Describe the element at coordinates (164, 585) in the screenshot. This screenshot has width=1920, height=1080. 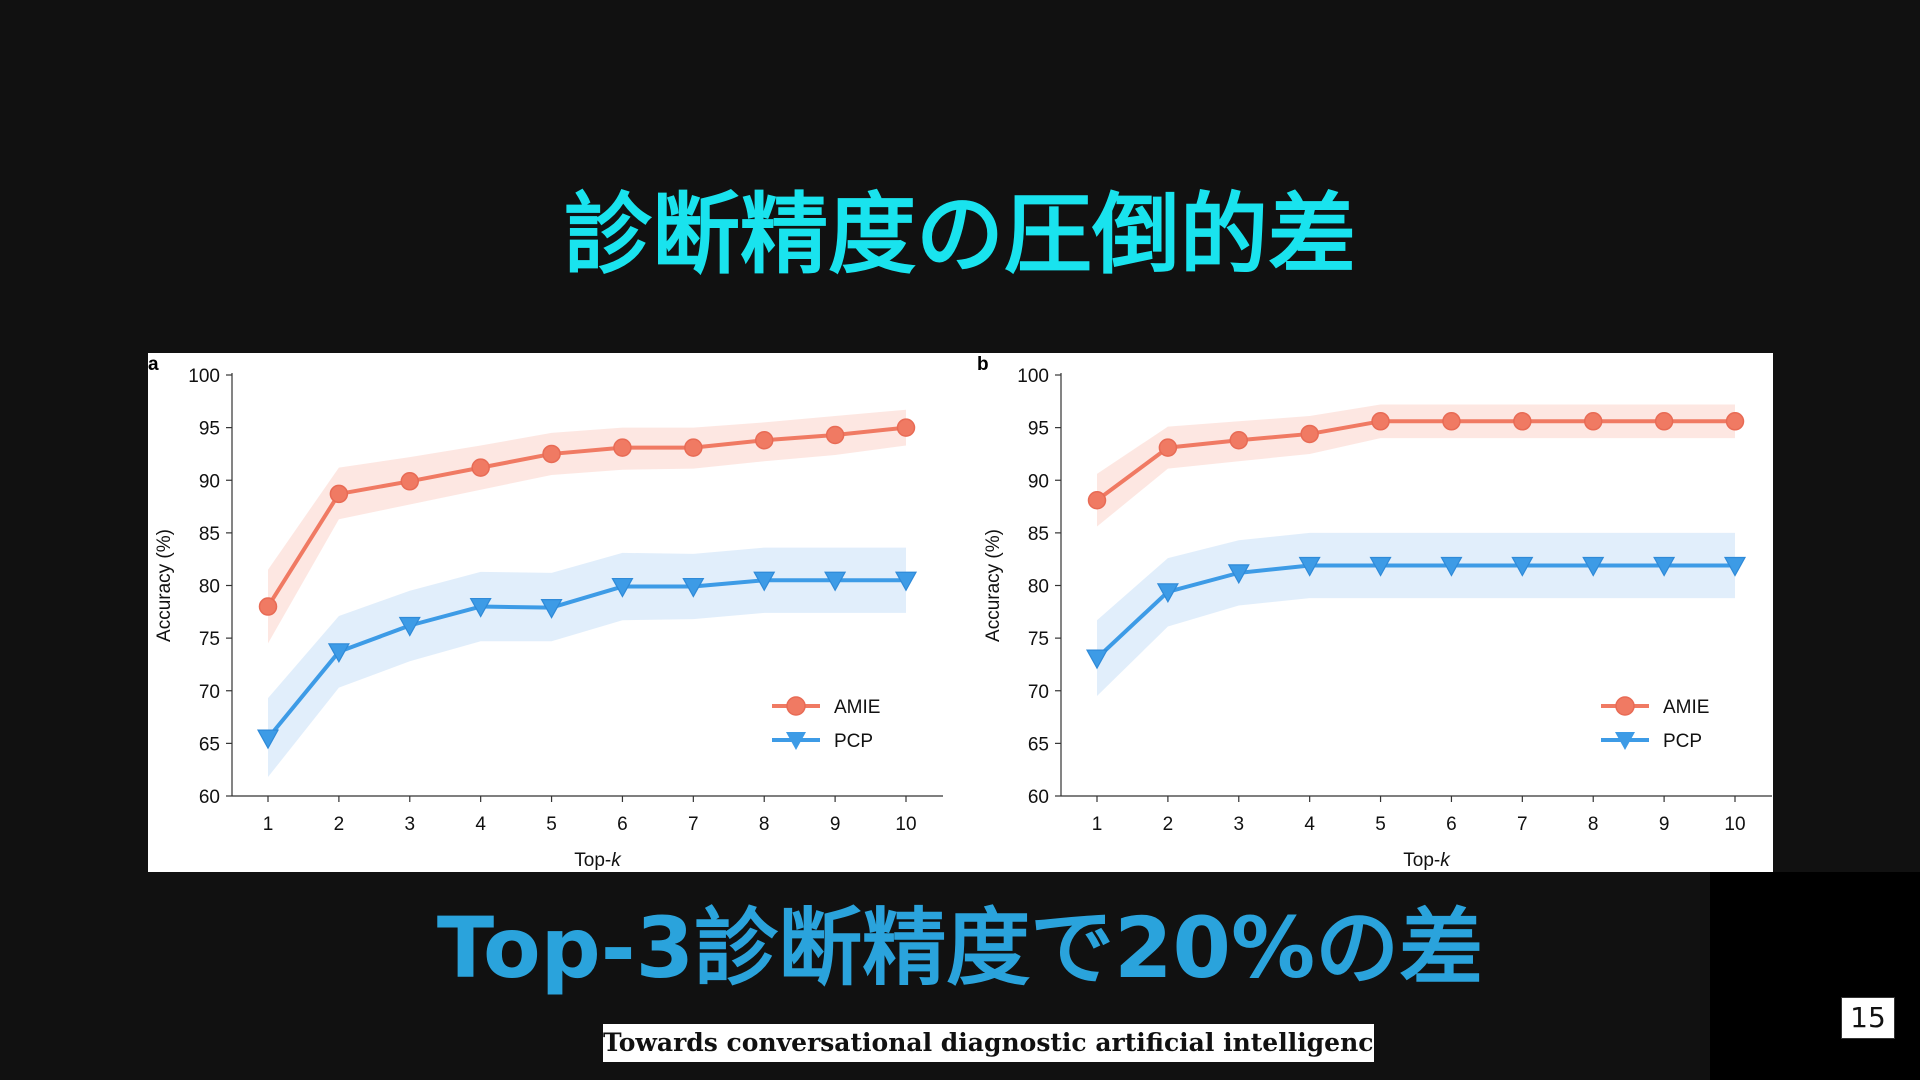
I see `panel-a-y-axis-label: Accuracy (%)` at that location.